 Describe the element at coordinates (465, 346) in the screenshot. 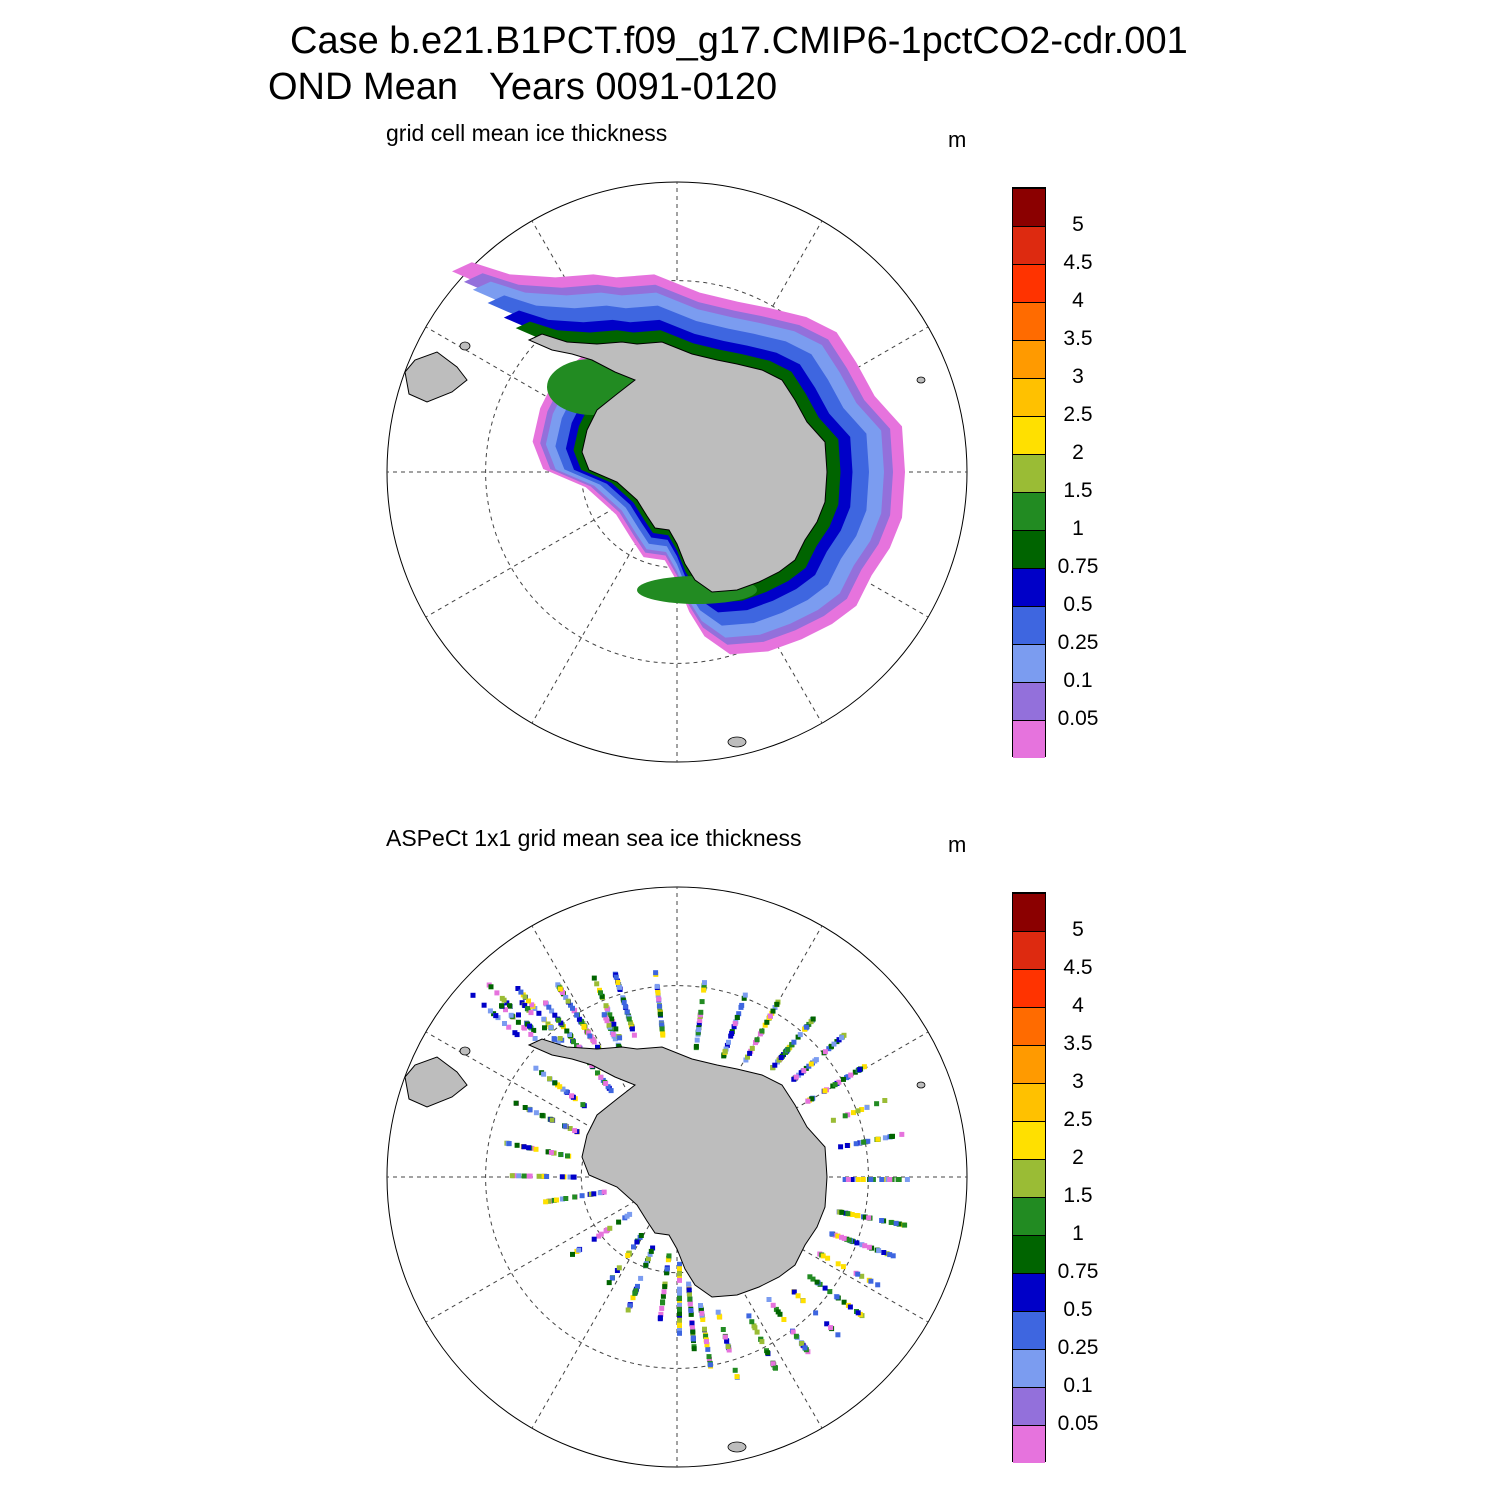

I see `island-falklands-model` at that location.